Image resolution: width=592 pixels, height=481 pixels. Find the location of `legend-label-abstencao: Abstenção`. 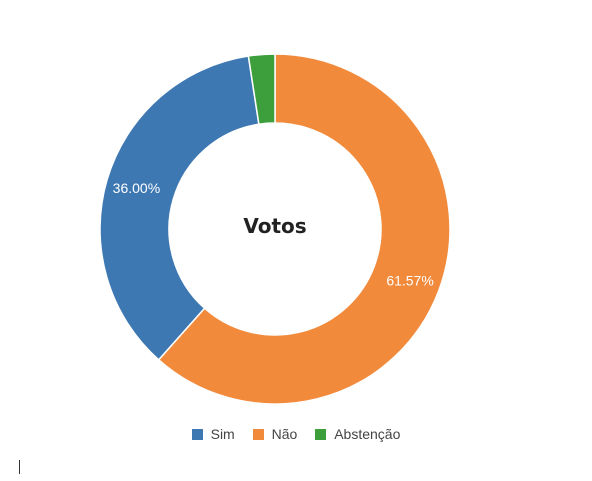

legend-label-abstencao: Abstenção is located at coordinates (367, 434).